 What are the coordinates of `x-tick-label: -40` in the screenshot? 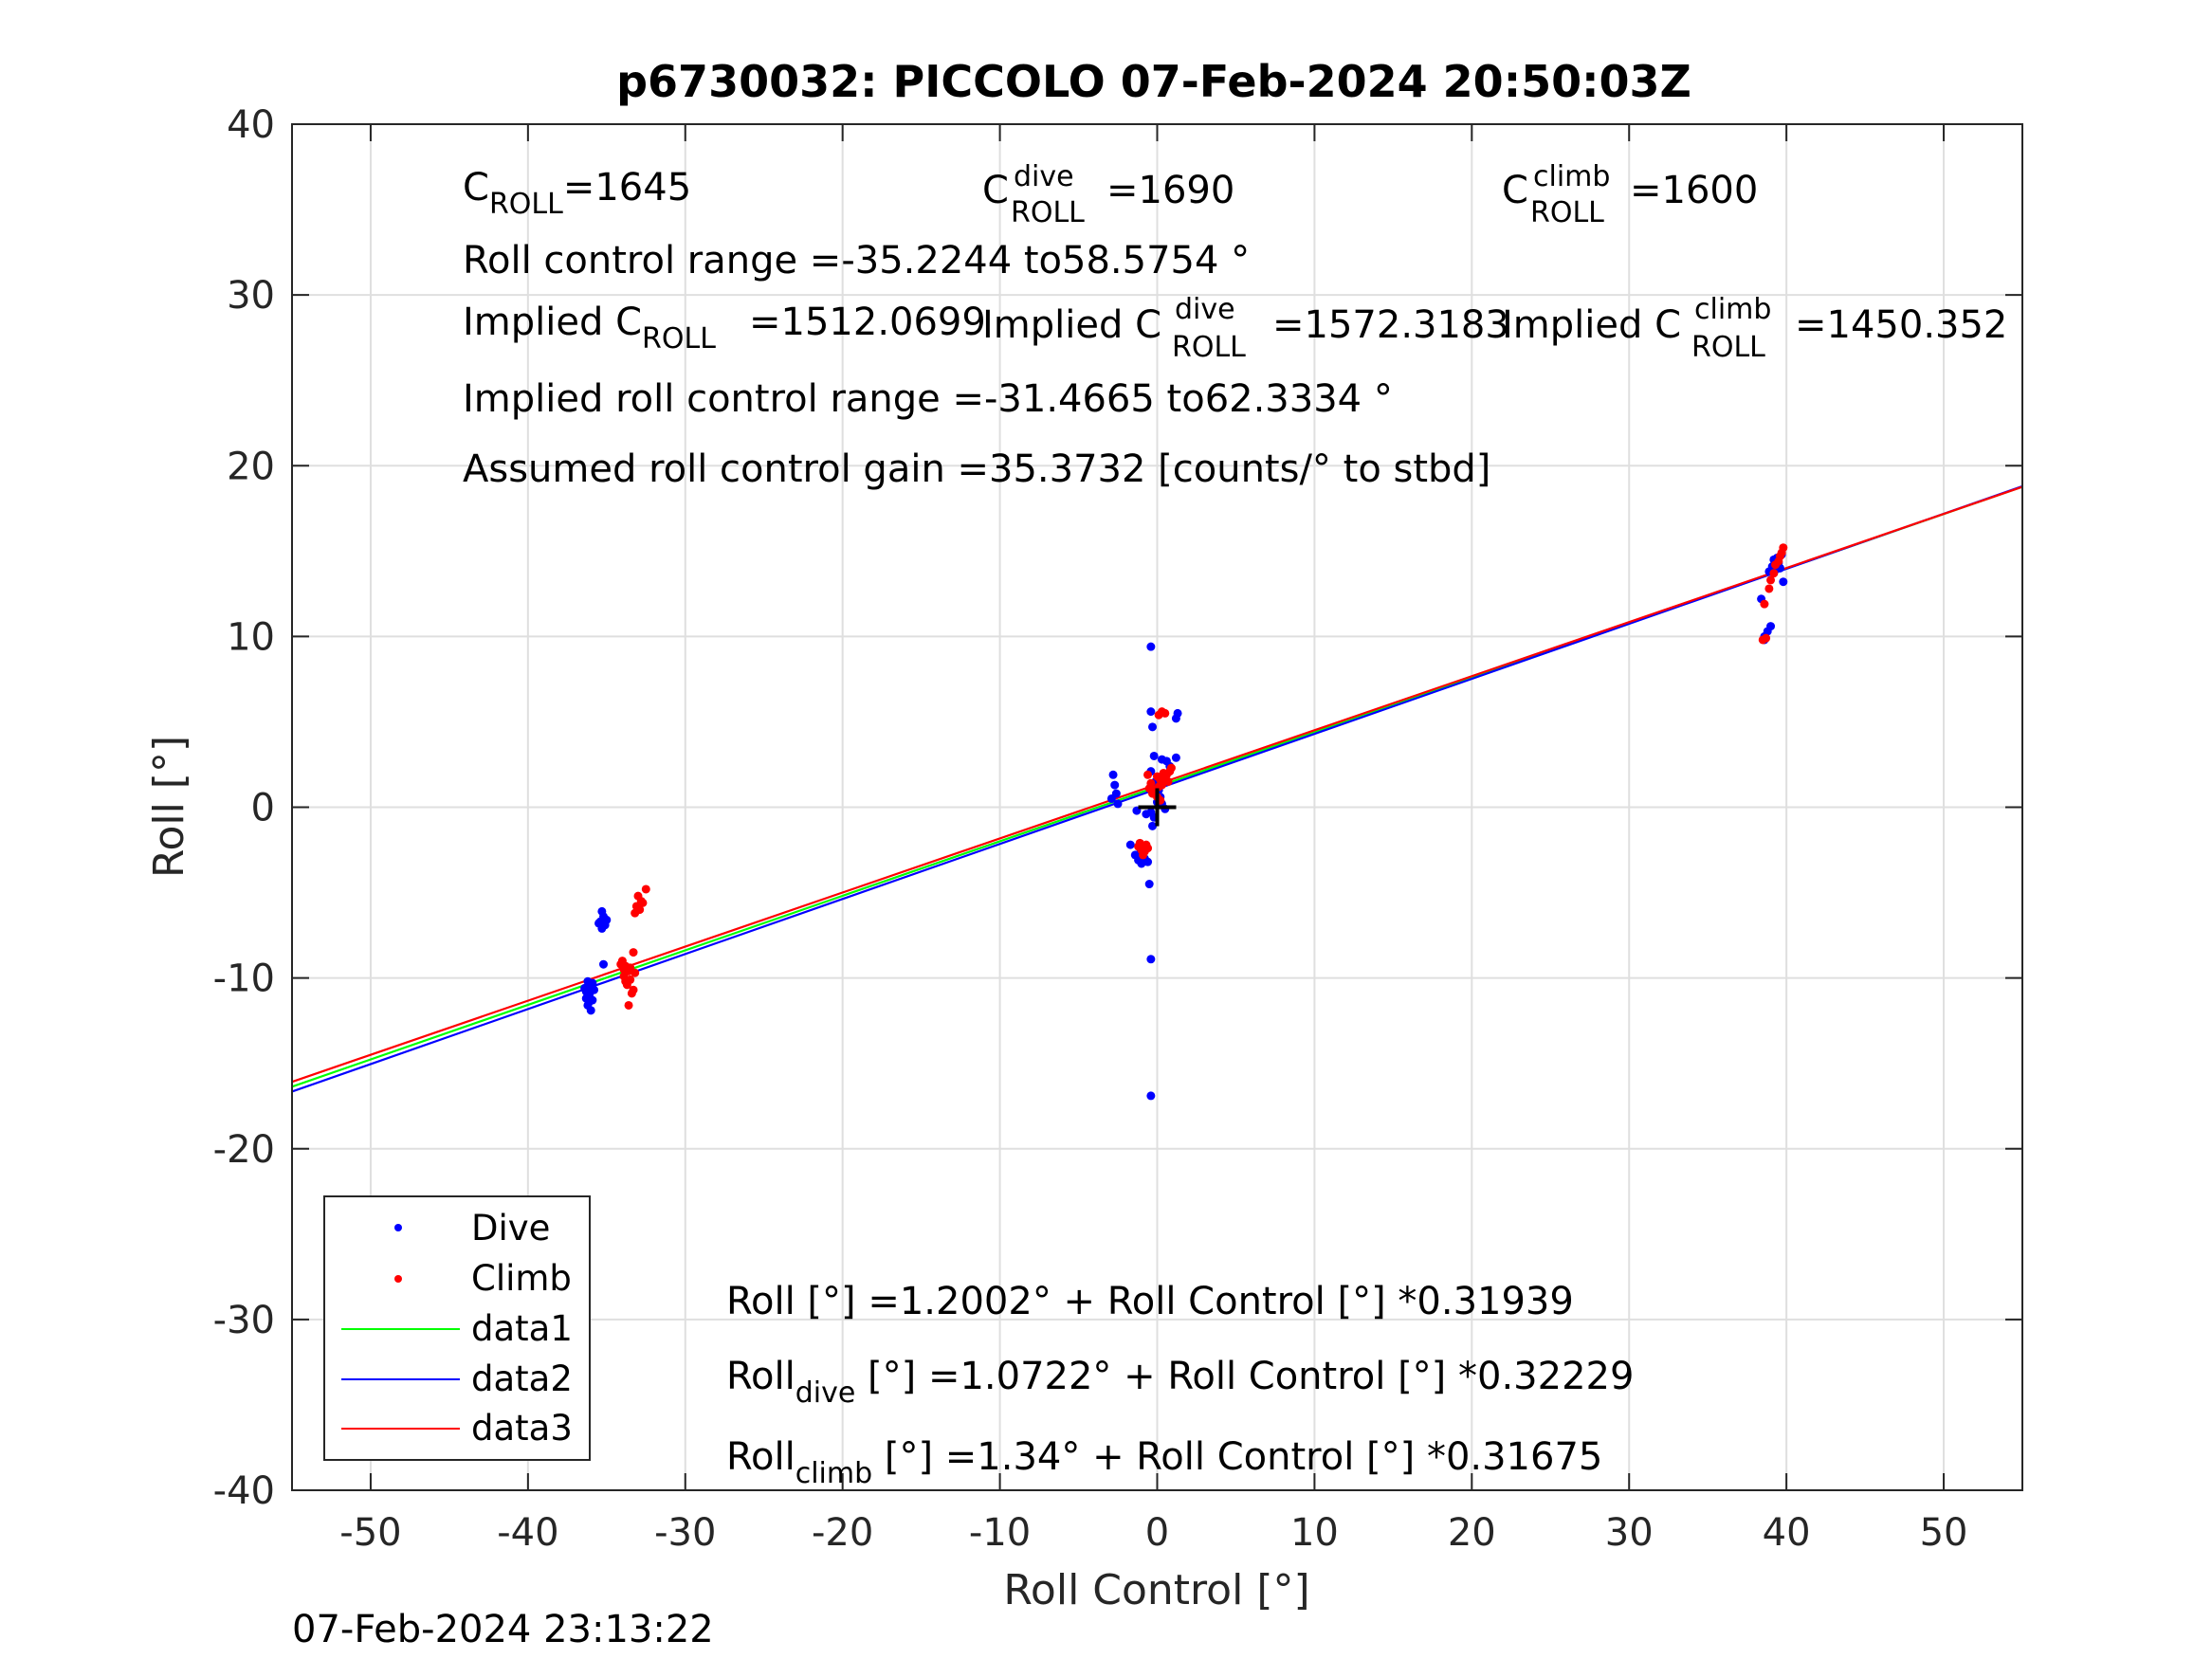 It's located at (527, 1533).